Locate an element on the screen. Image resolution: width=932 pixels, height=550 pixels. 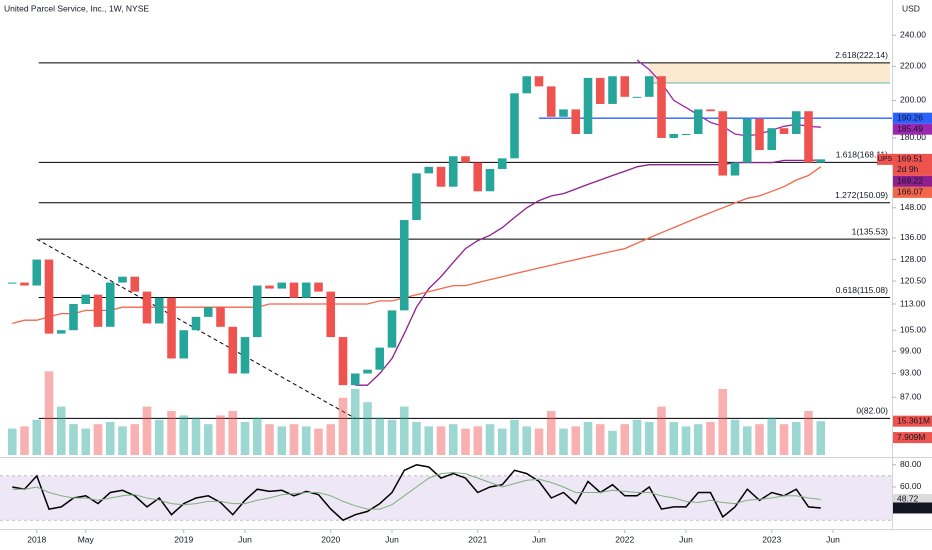
price-label: 15.361M is located at coordinates (913, 420).